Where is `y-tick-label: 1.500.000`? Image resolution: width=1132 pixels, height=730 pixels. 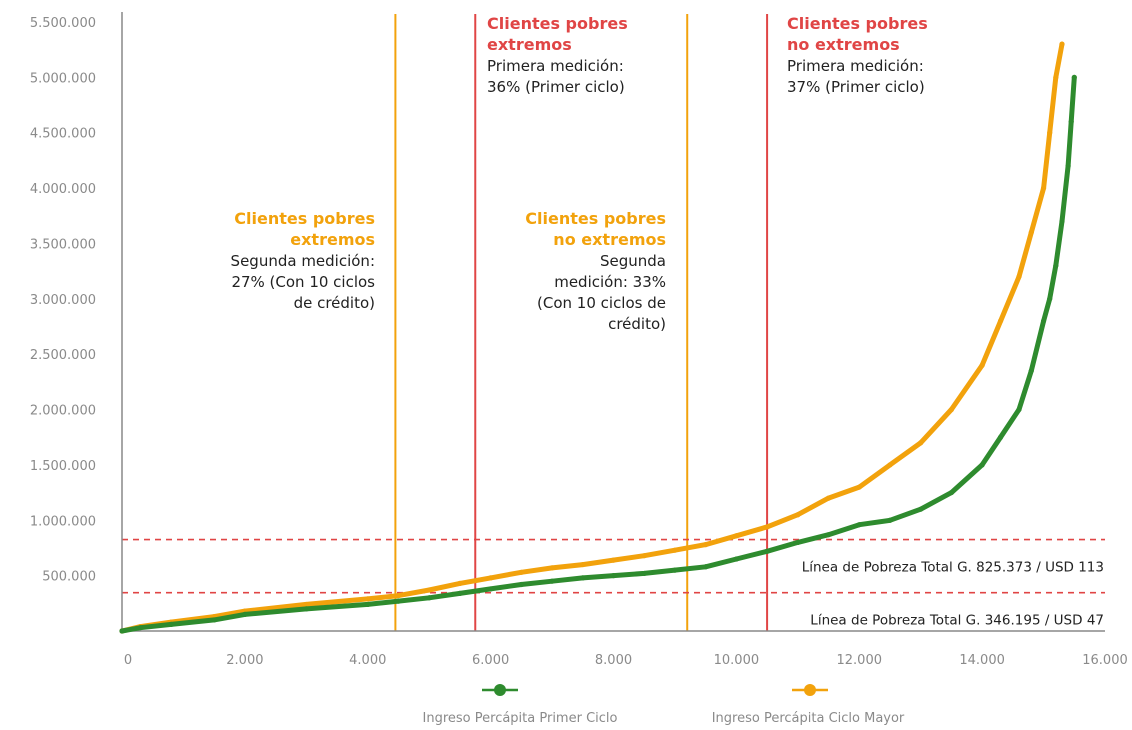
y-tick-label: 1.500.000 is located at coordinates (63, 466).